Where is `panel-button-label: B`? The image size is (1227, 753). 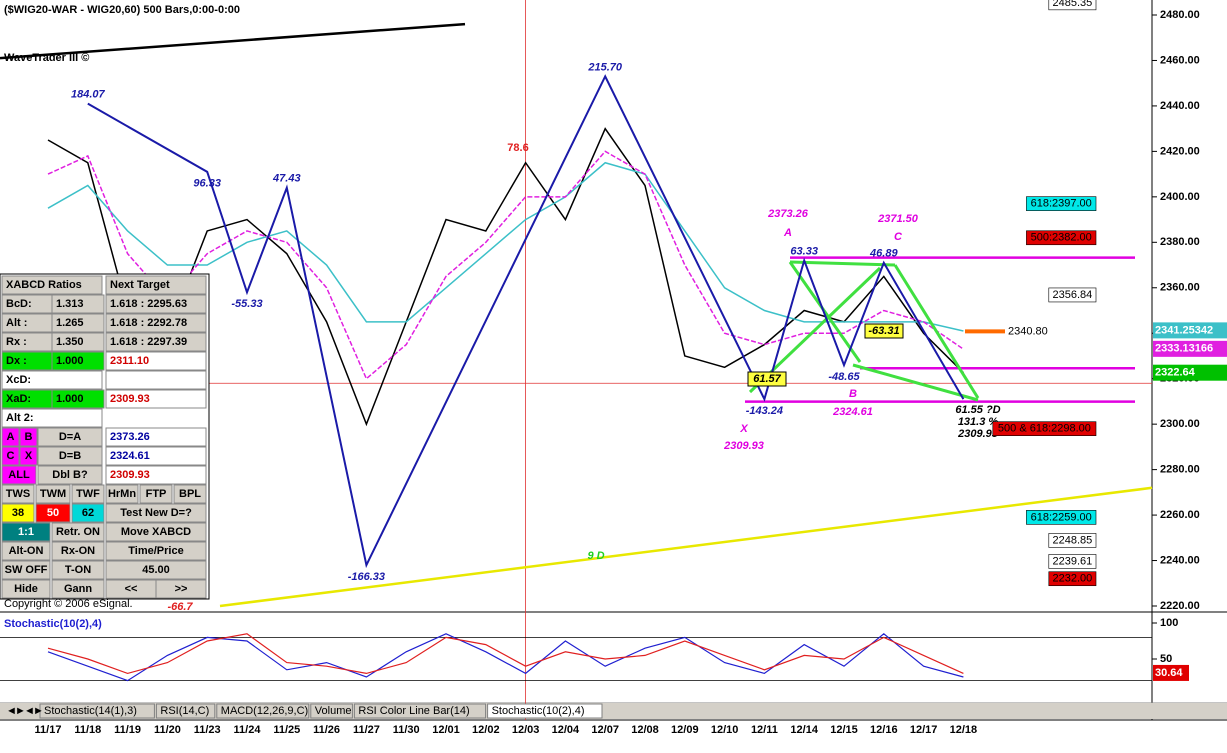 panel-button-label: B is located at coordinates (29, 437).